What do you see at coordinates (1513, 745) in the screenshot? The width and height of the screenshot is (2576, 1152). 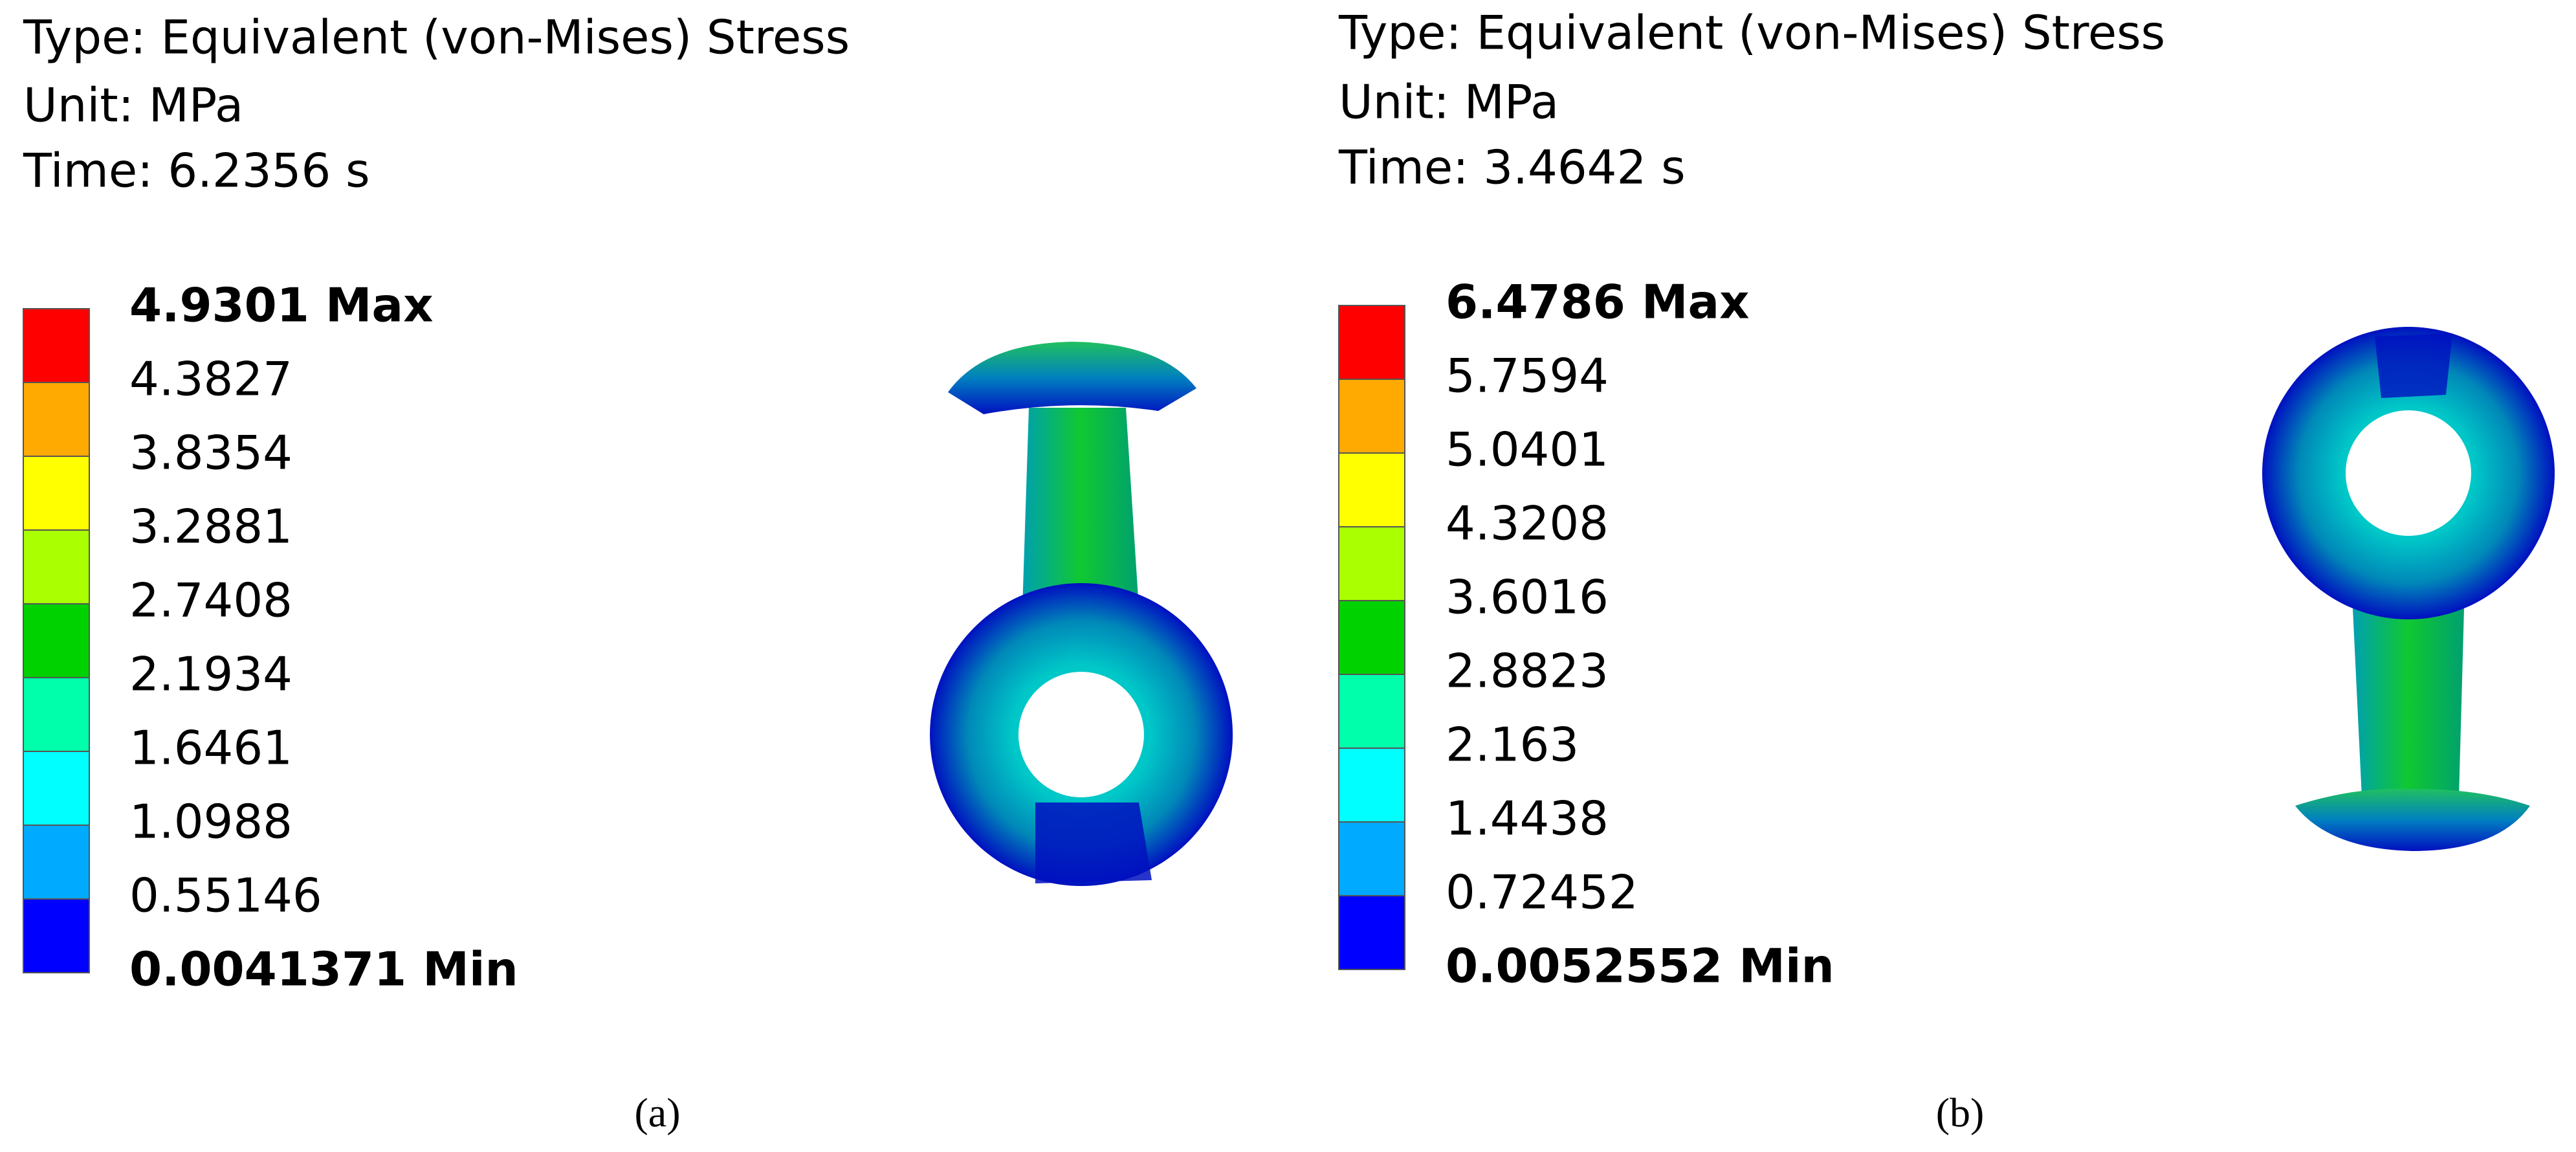 I see `legend-label: 2.163` at bounding box center [1513, 745].